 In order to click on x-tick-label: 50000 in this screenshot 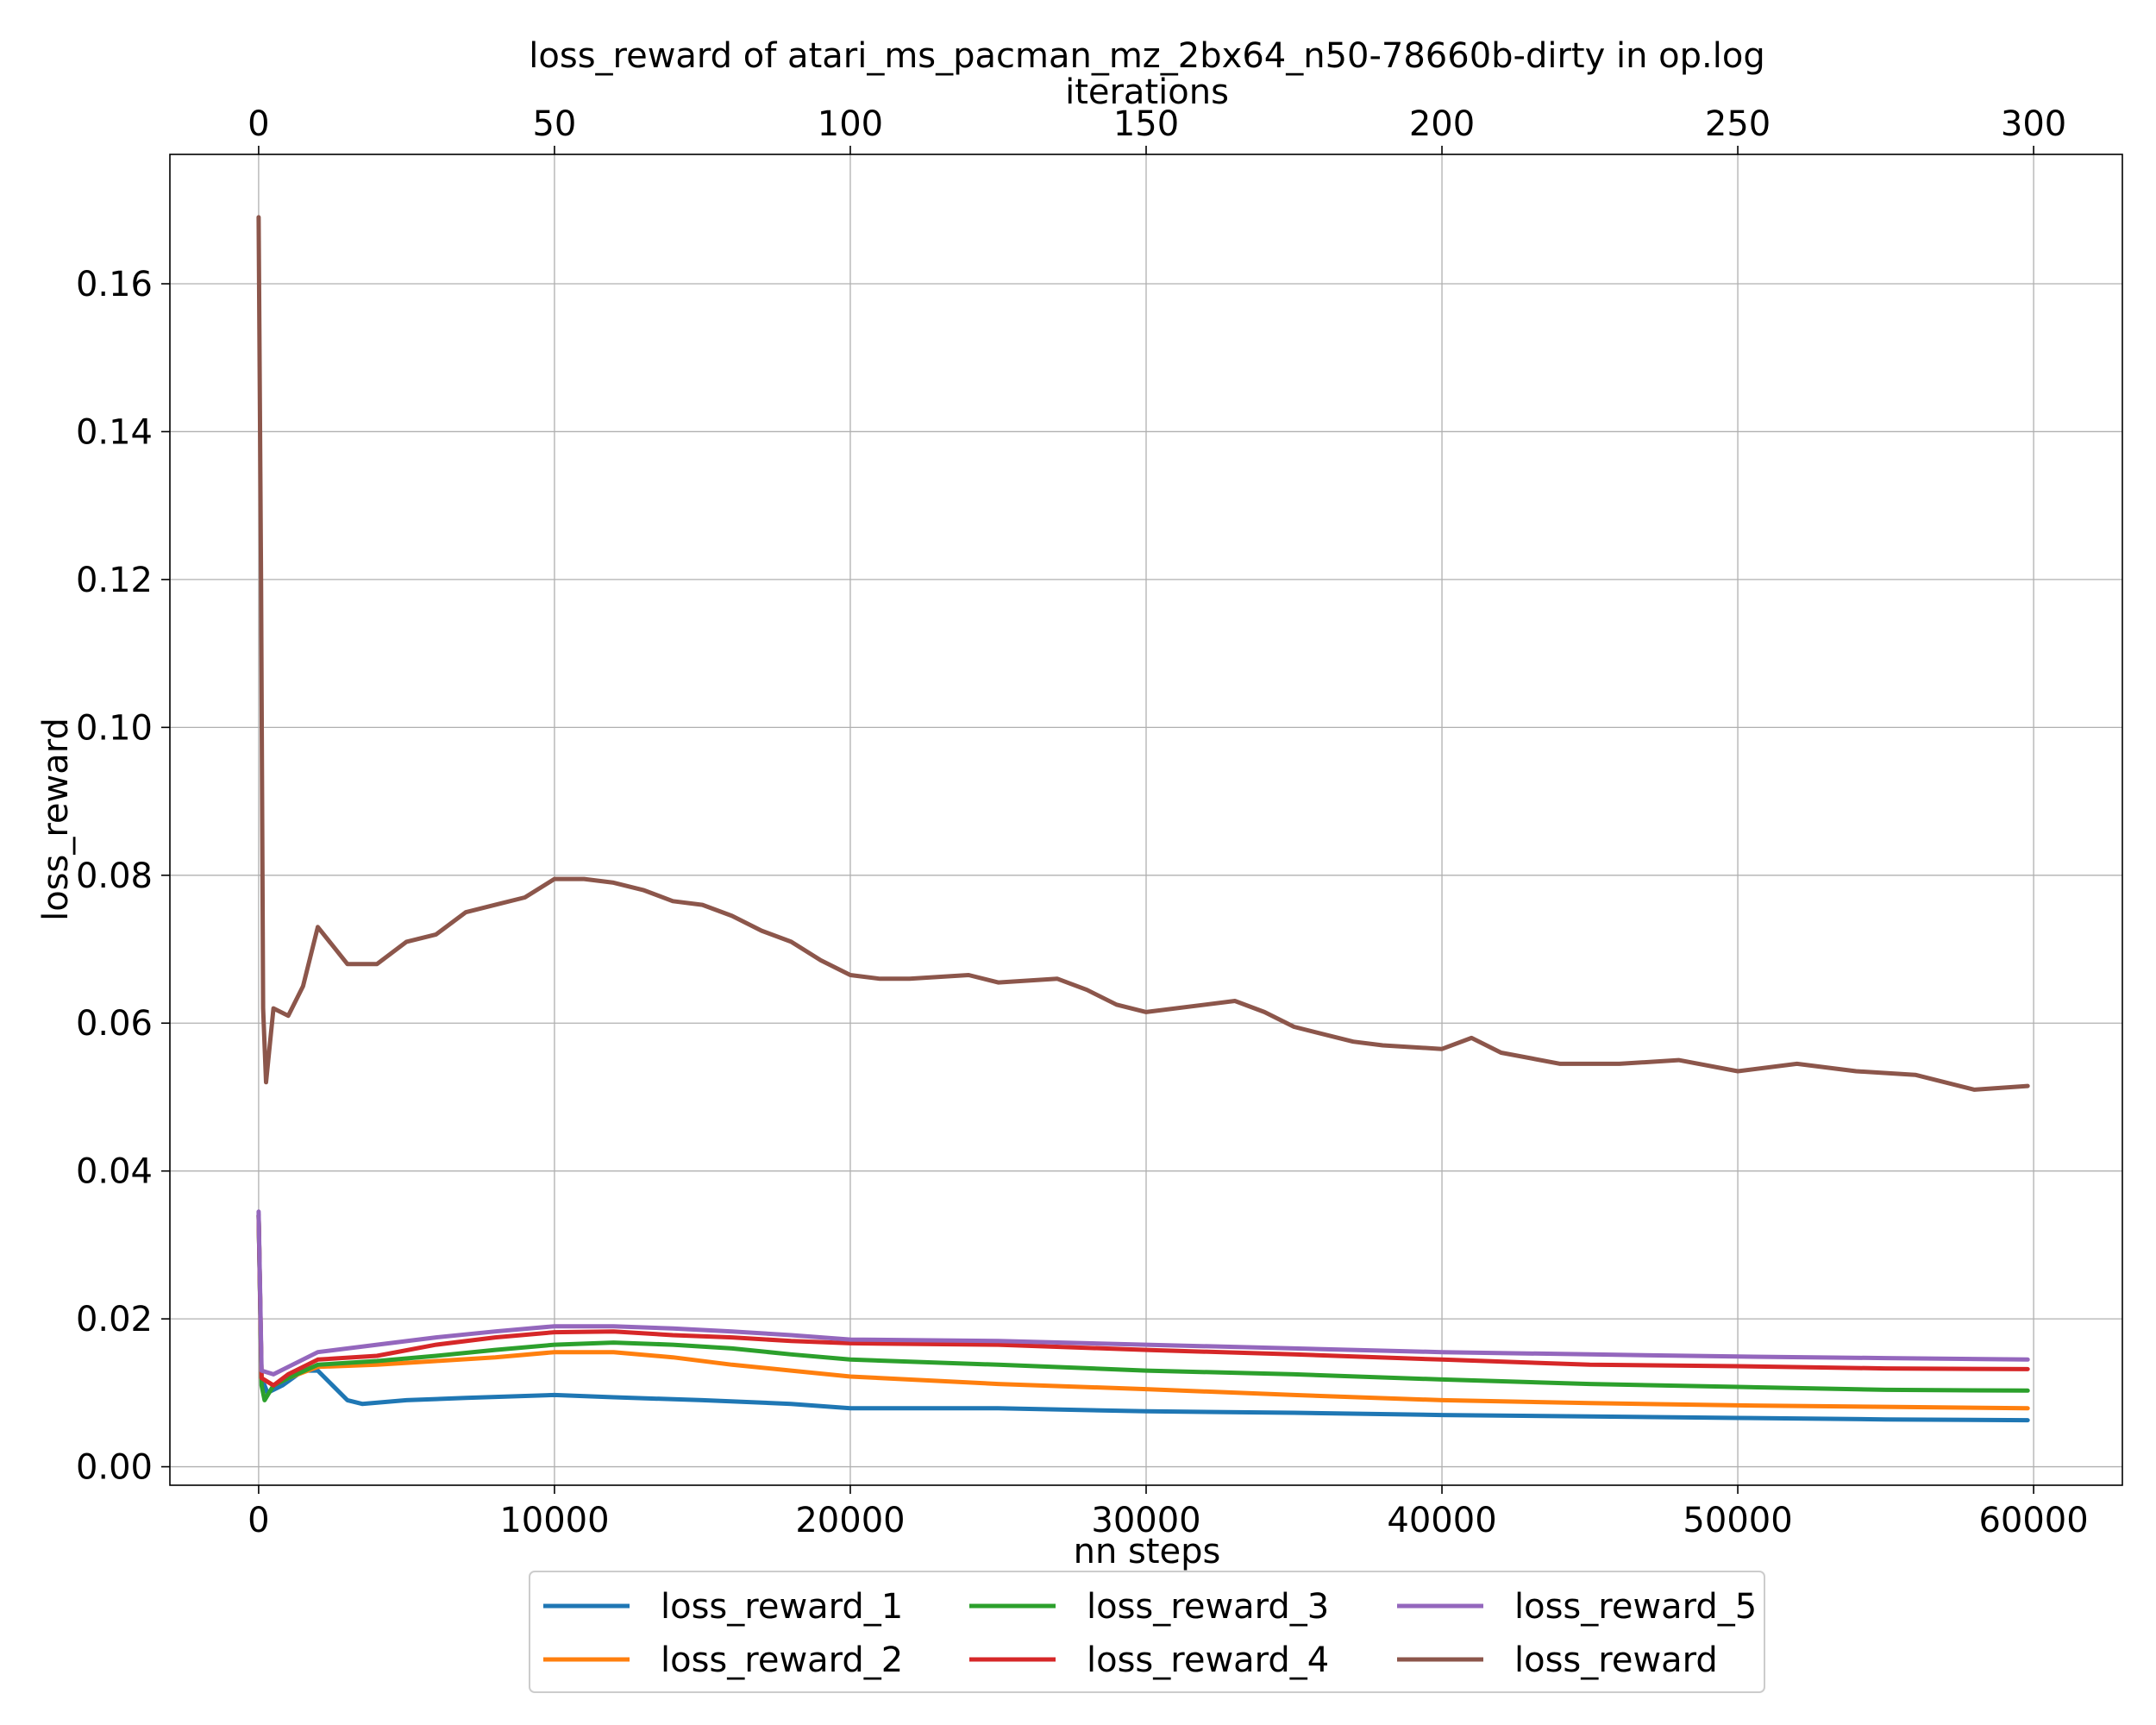, I will do `click(1737, 1521)`.